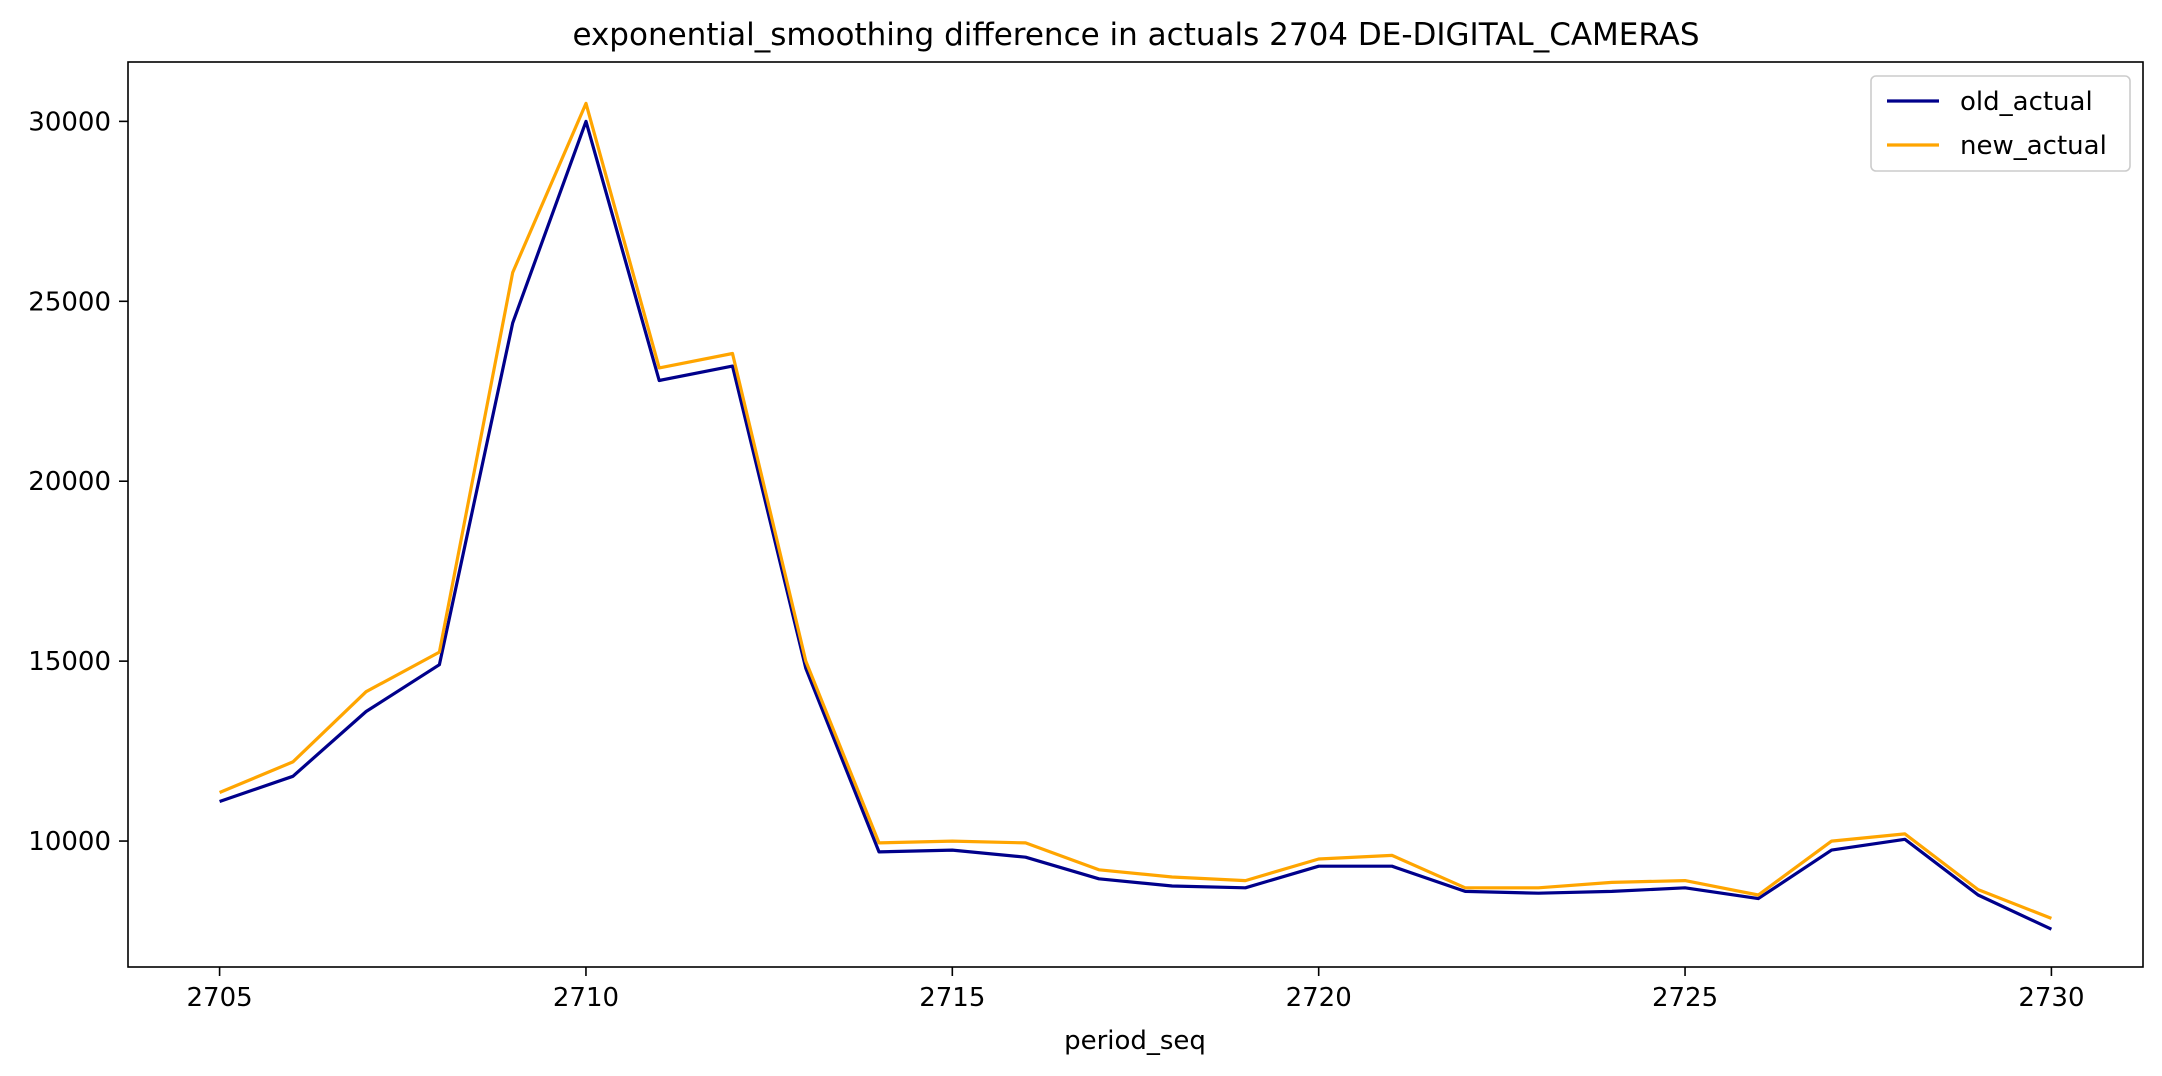 This screenshot has width=2162, height=1076. I want to click on x-tick-label: 2715, so click(952, 998).